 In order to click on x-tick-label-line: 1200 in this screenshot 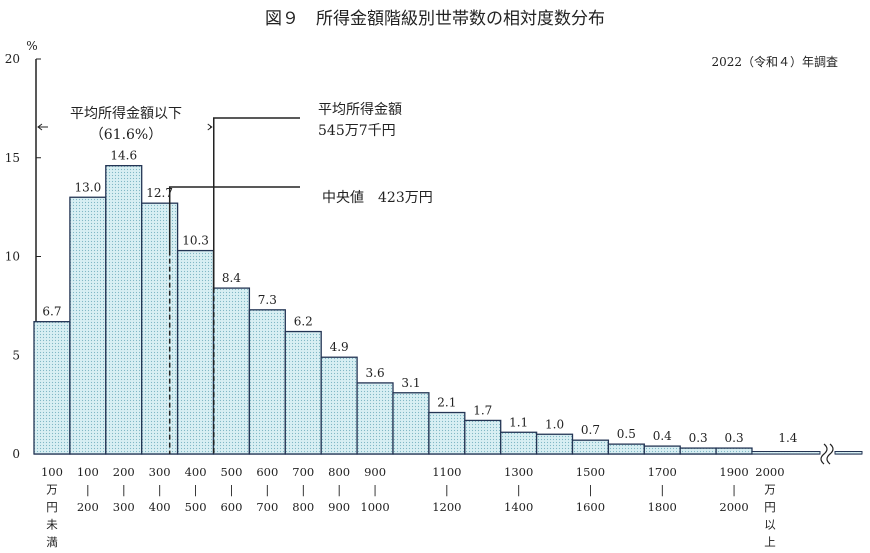, I will do `click(446, 507)`.